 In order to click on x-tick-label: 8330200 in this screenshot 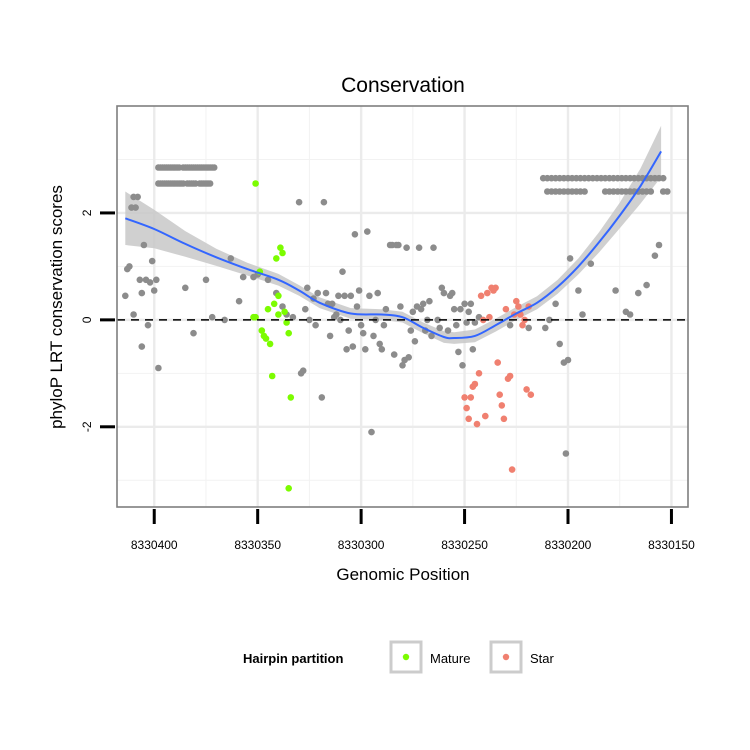, I will do `click(568, 545)`.